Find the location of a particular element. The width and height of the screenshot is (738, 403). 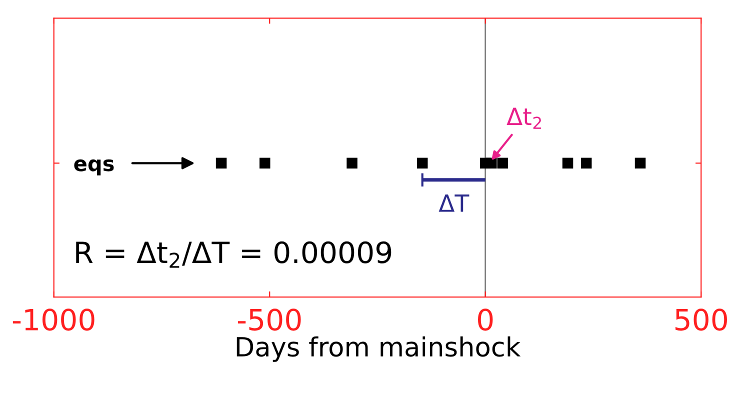

annotation: Δt$_{2}$ is located at coordinates (523, 118).